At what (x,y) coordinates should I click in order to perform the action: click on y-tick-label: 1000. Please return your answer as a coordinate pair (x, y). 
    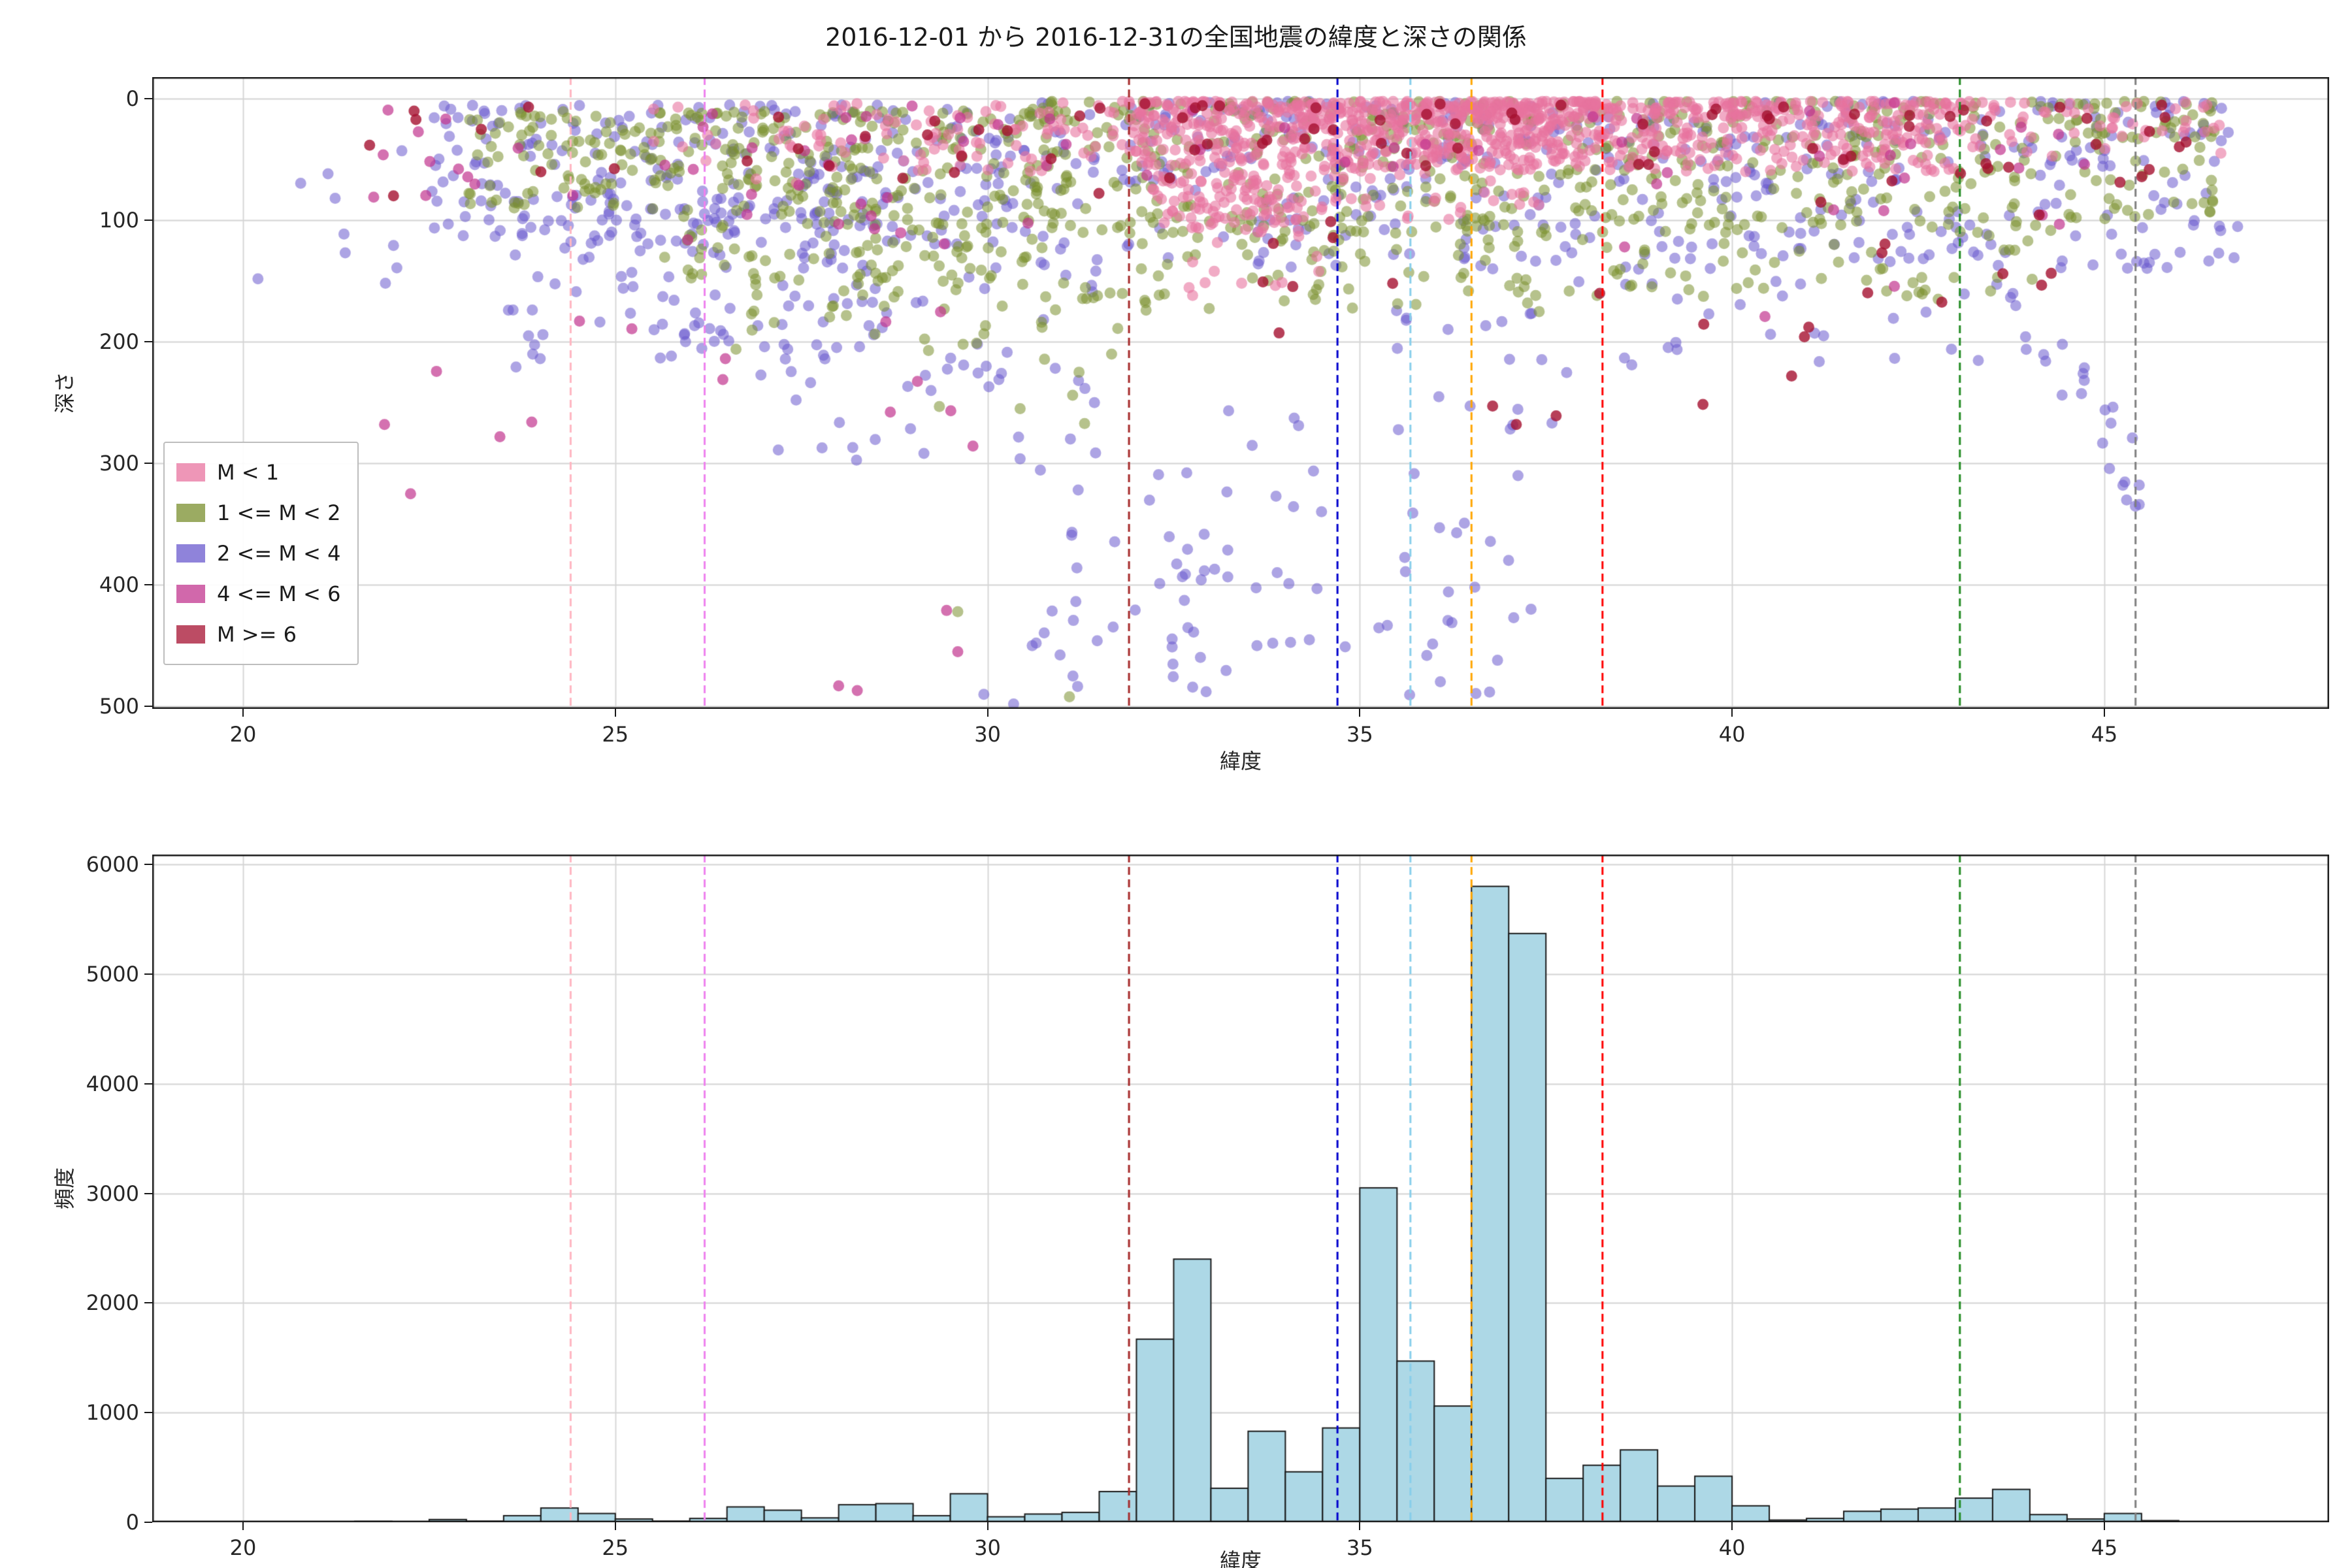
    Looking at the image, I should click on (112, 1413).